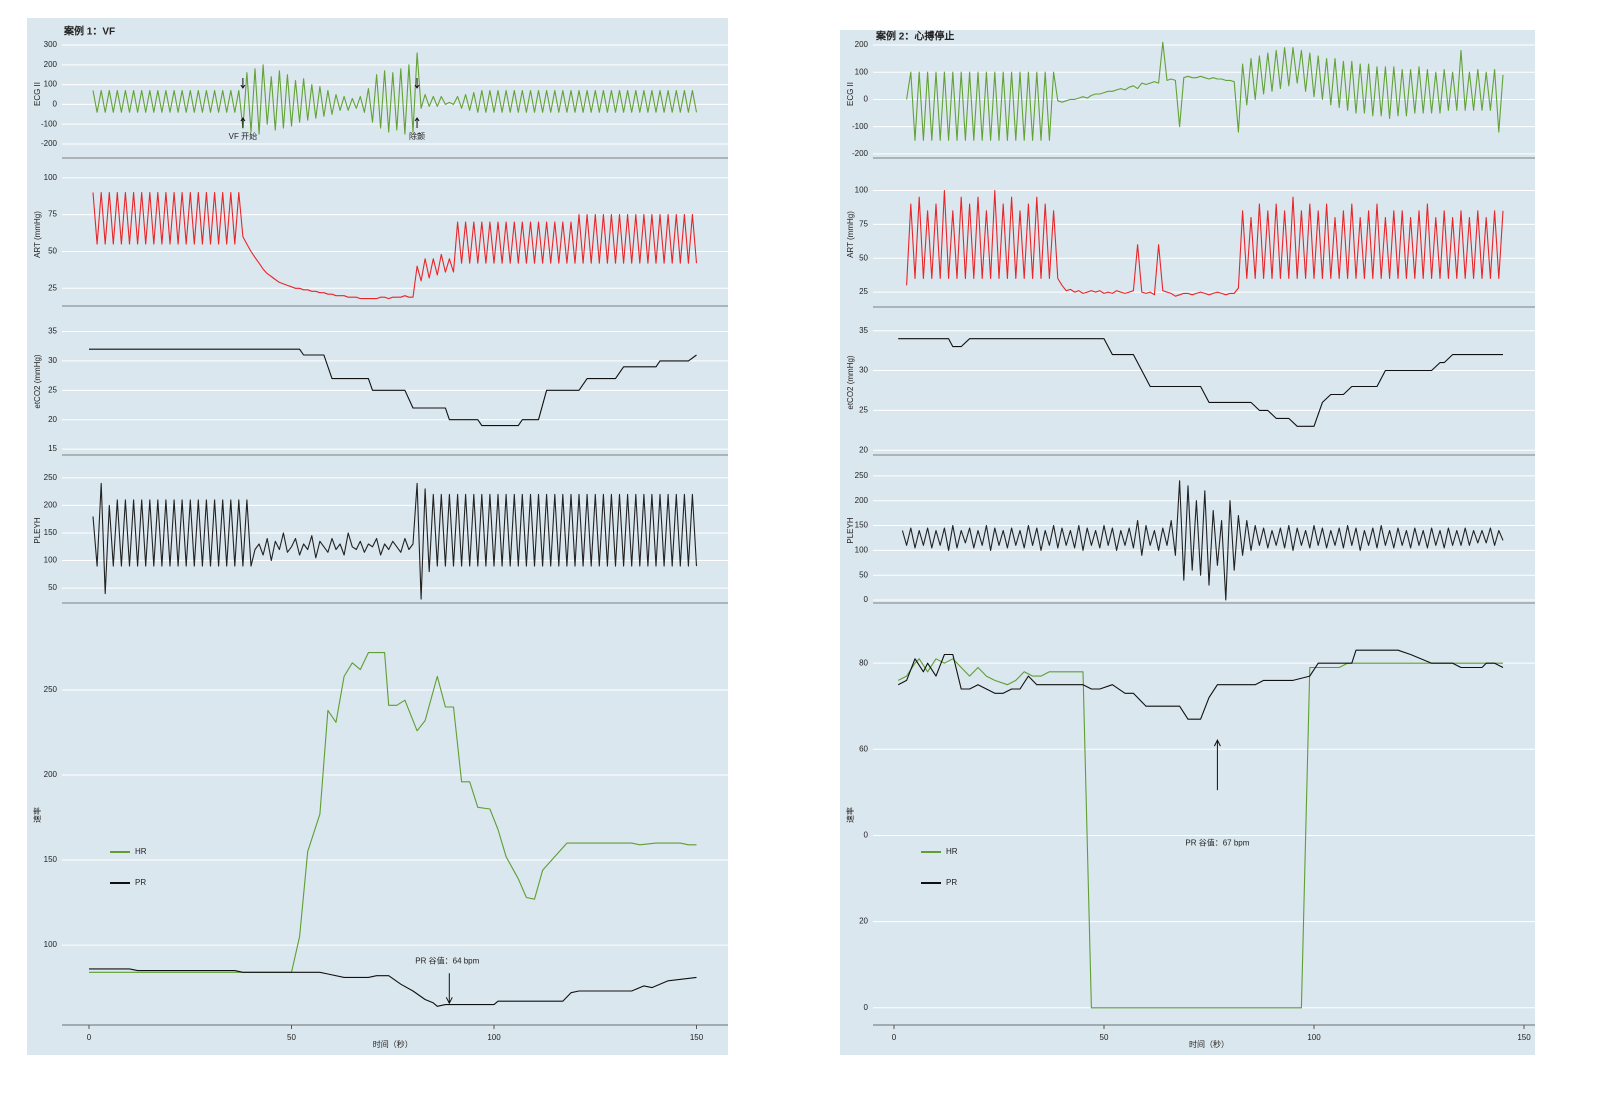 Image resolution: width=1600 pixels, height=1107 pixels. I want to click on annotation: PR 谷值：64 bpm, so click(447, 960).